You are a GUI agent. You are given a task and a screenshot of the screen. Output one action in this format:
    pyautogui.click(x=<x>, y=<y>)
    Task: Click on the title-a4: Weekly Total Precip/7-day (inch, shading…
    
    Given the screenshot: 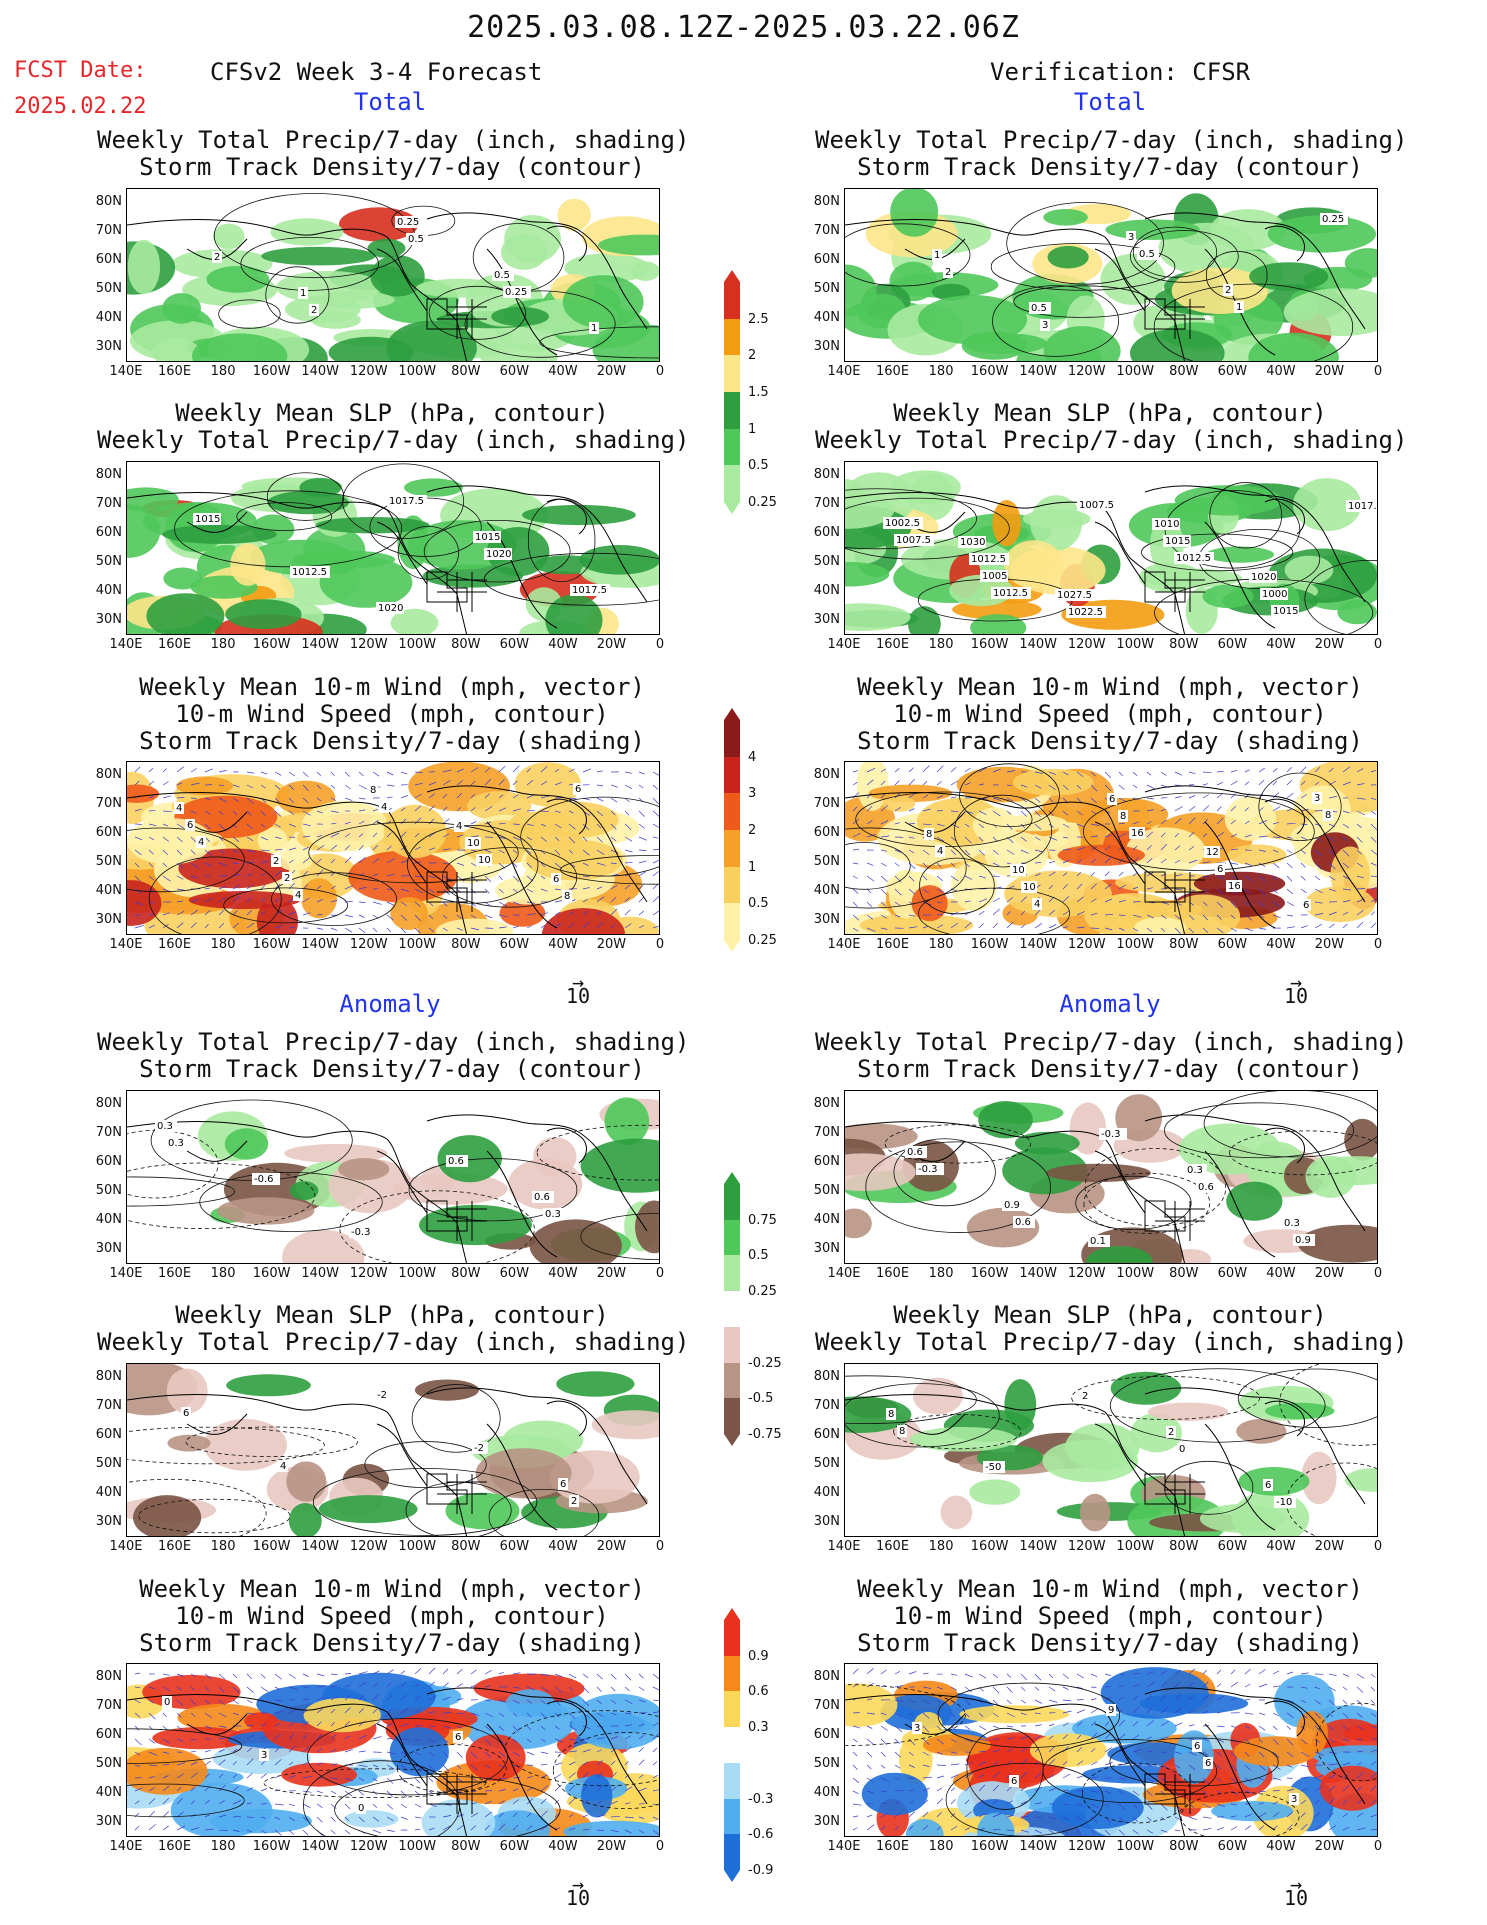 What is the action you would take?
    pyautogui.click(x=393, y=1055)
    